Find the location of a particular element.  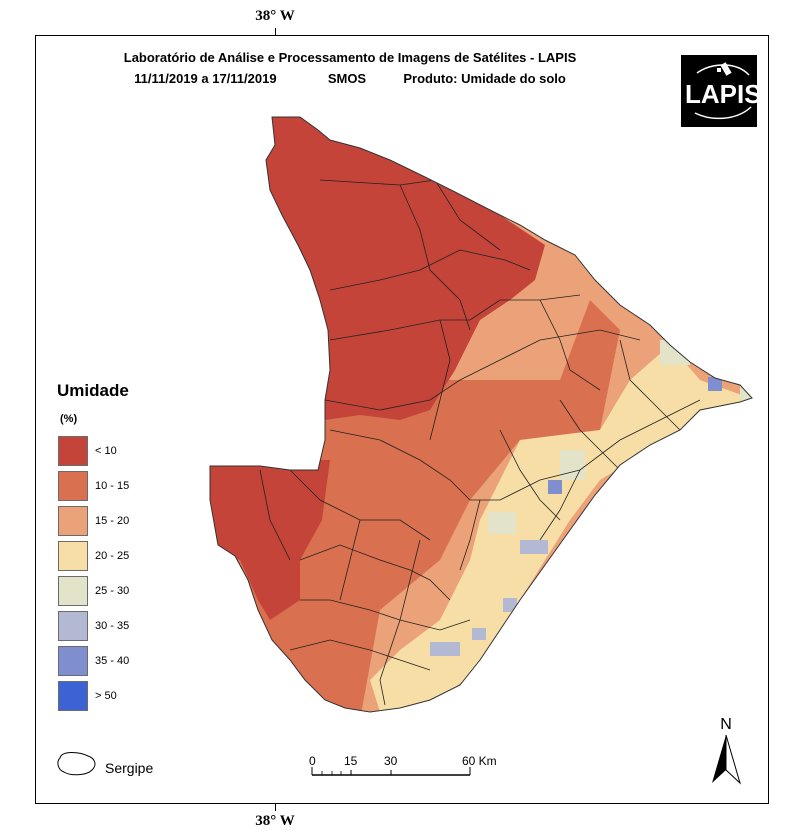

legend-label-15-20: 15 - 20 is located at coordinates (112, 521).